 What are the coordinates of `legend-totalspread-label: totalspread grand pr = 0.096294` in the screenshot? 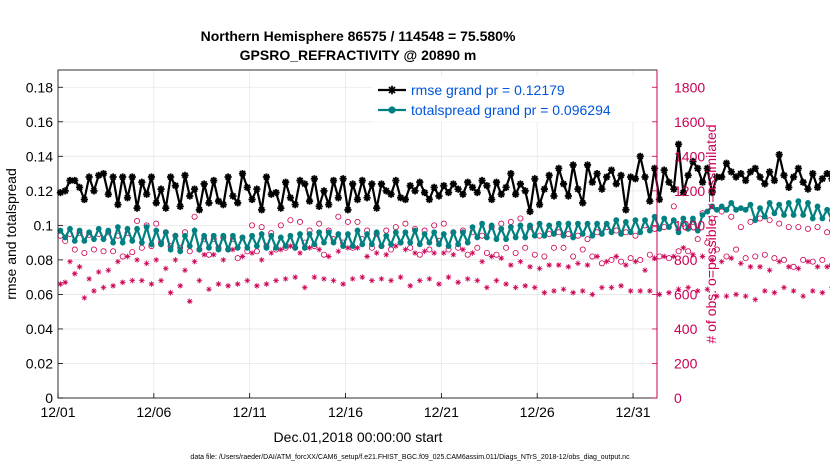 It's located at (511, 110).